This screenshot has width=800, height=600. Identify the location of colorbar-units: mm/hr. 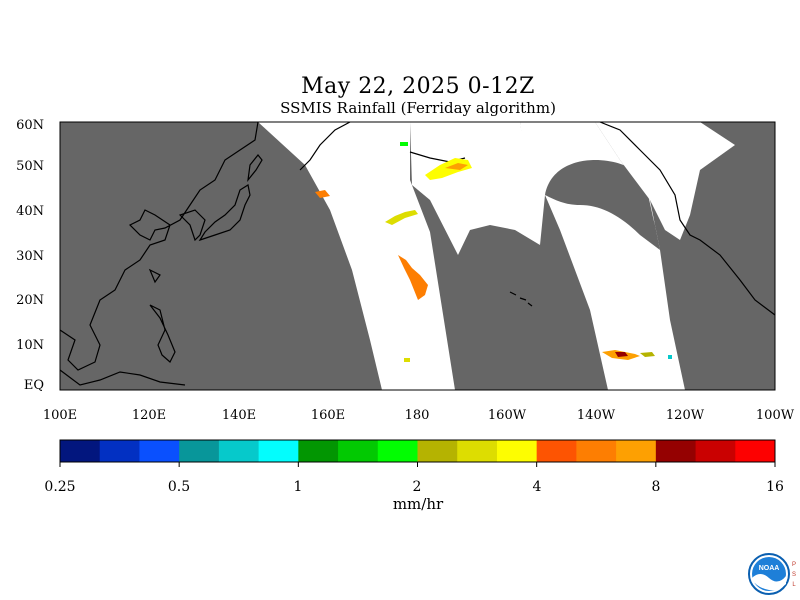
(418, 504).